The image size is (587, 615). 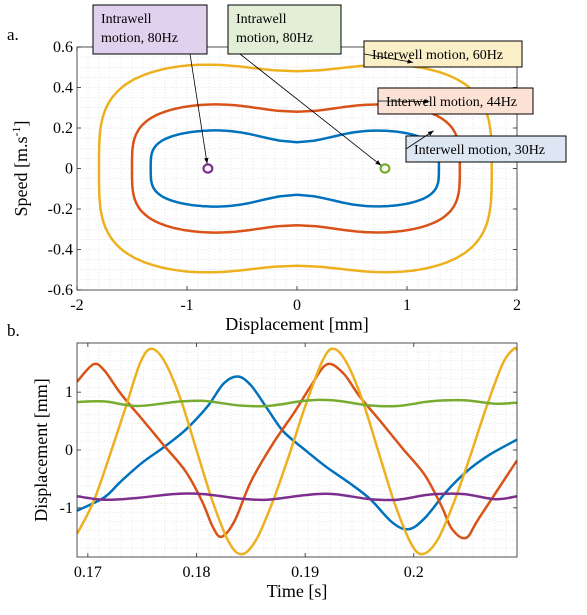 I want to click on panel-a-xtick-label: 0, so click(x=297, y=305).